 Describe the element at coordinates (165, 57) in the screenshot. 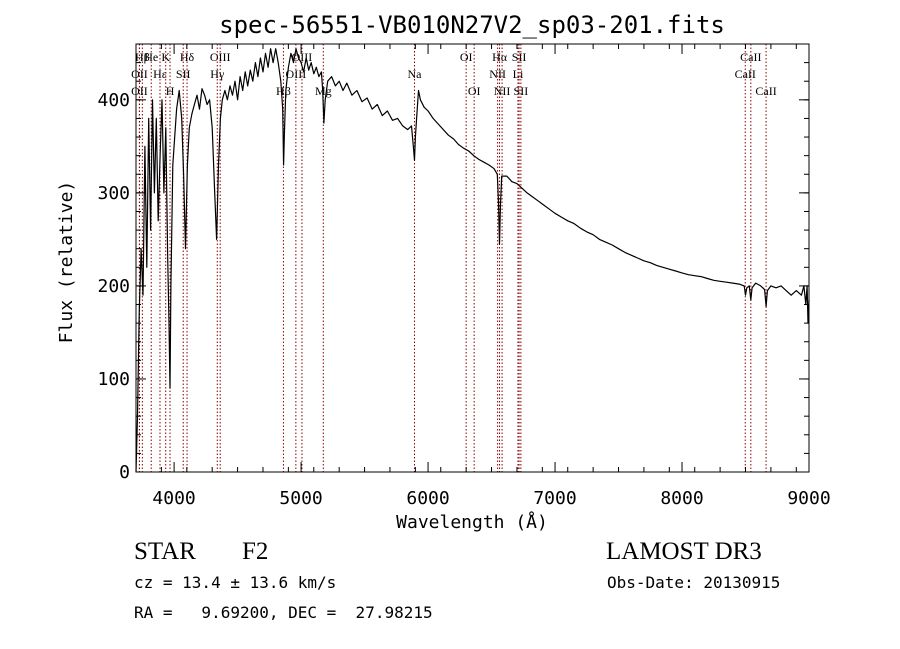

I see `spectral-line-label: K` at that location.